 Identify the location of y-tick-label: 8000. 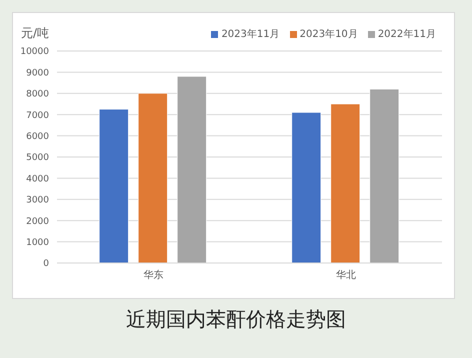
(38, 95).